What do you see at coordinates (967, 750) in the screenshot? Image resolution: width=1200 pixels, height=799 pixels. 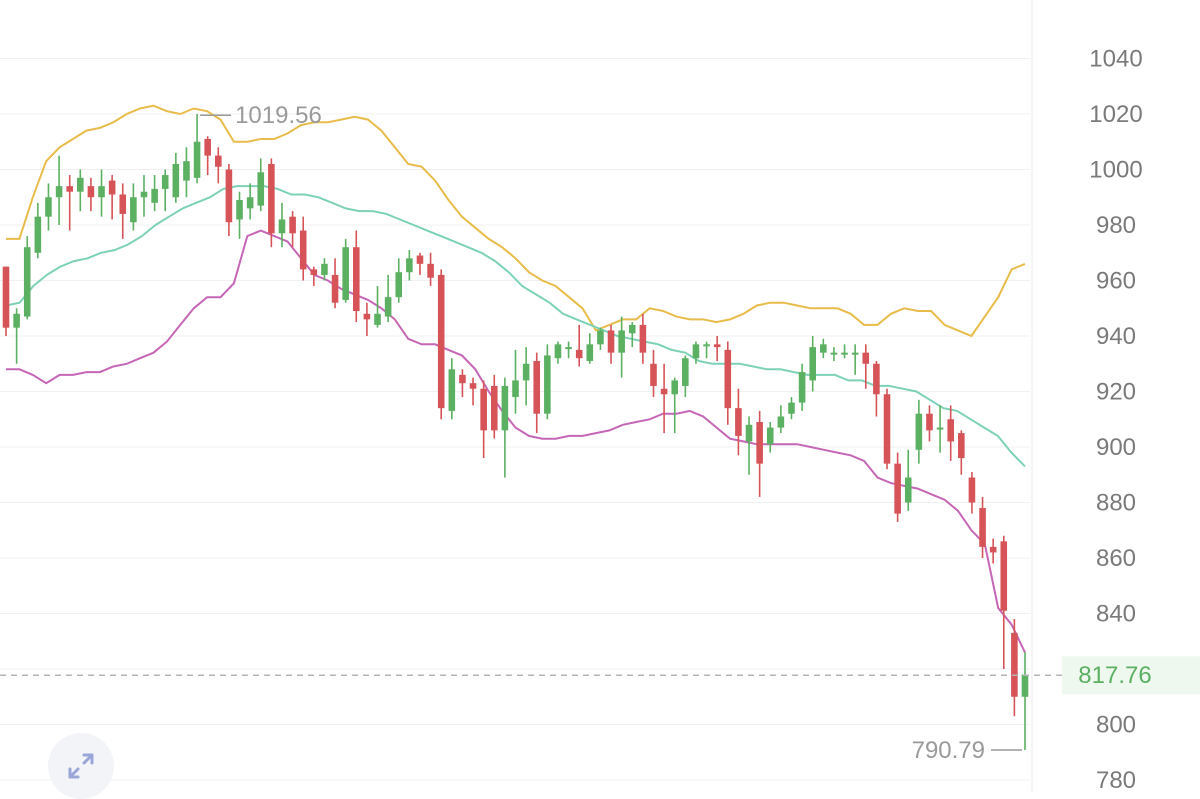 I see `min-marker: 790.79` at bounding box center [967, 750].